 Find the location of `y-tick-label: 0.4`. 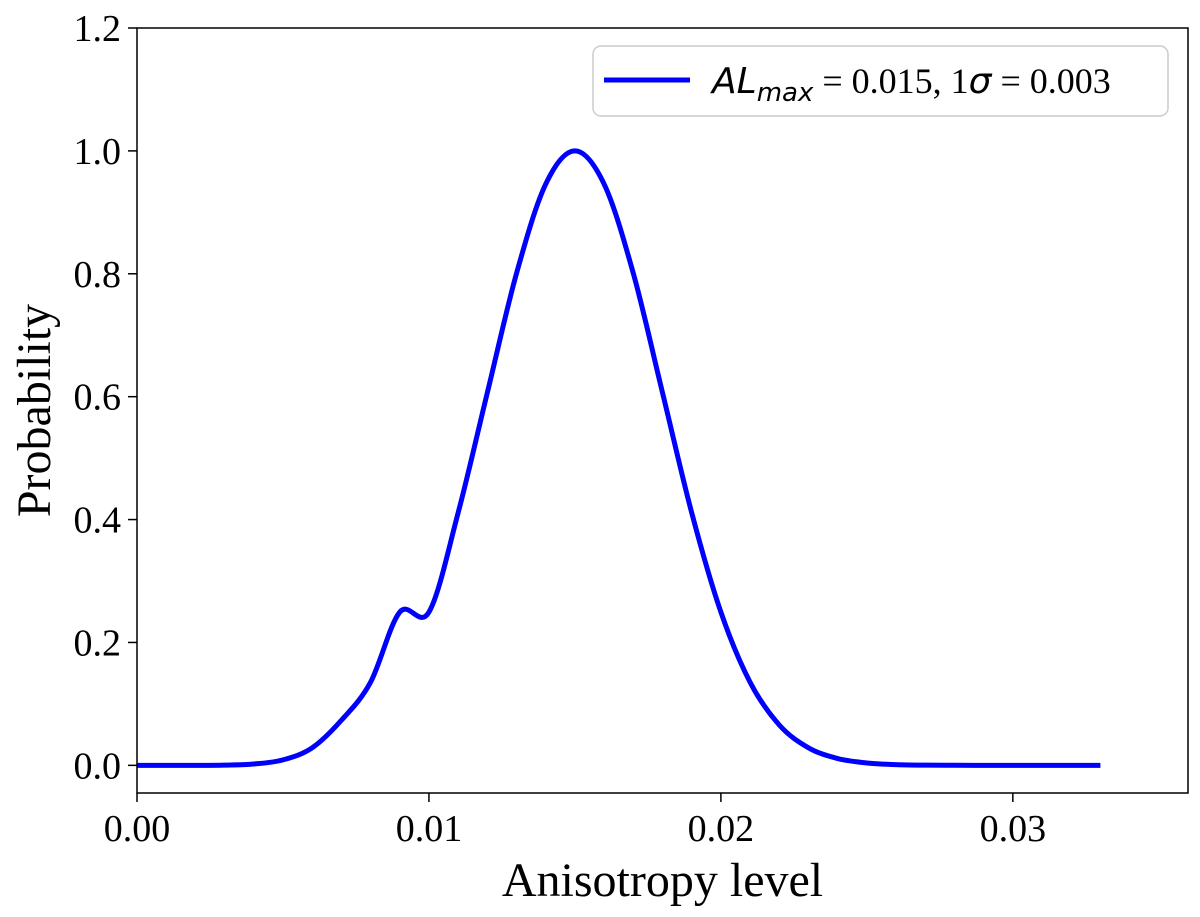

y-tick-label: 0.4 is located at coordinates (98, 521).